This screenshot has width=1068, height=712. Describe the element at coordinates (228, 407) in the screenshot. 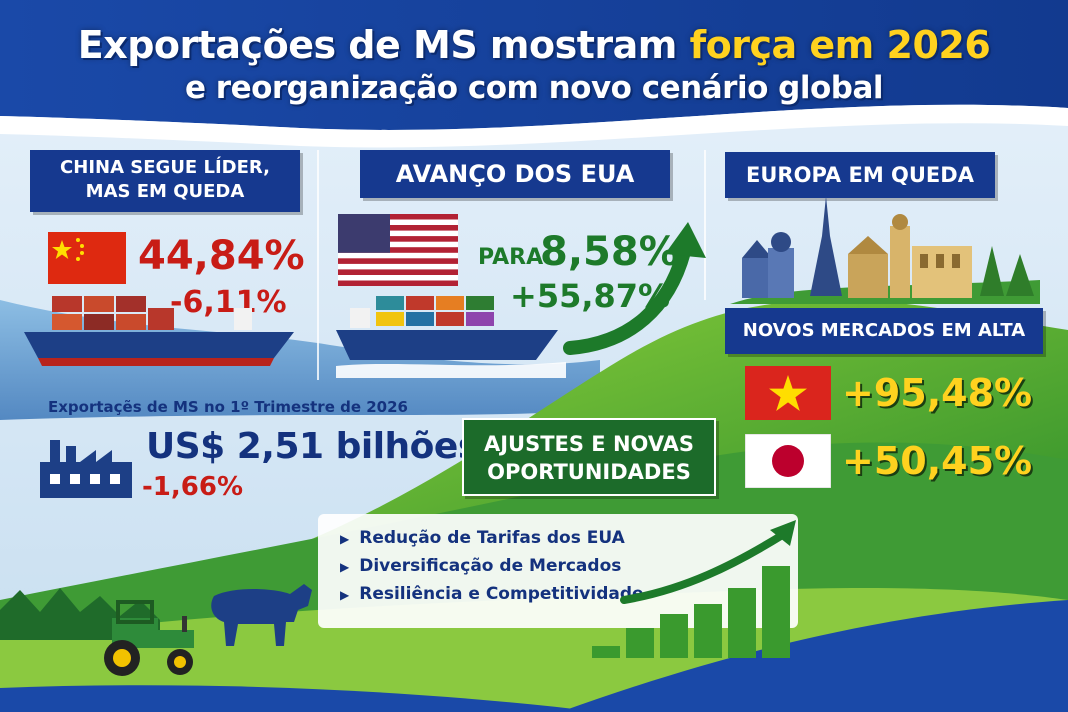

I see `summary-label: Exportaçẽs de MS no 1º Trimestre de 2026` at that location.